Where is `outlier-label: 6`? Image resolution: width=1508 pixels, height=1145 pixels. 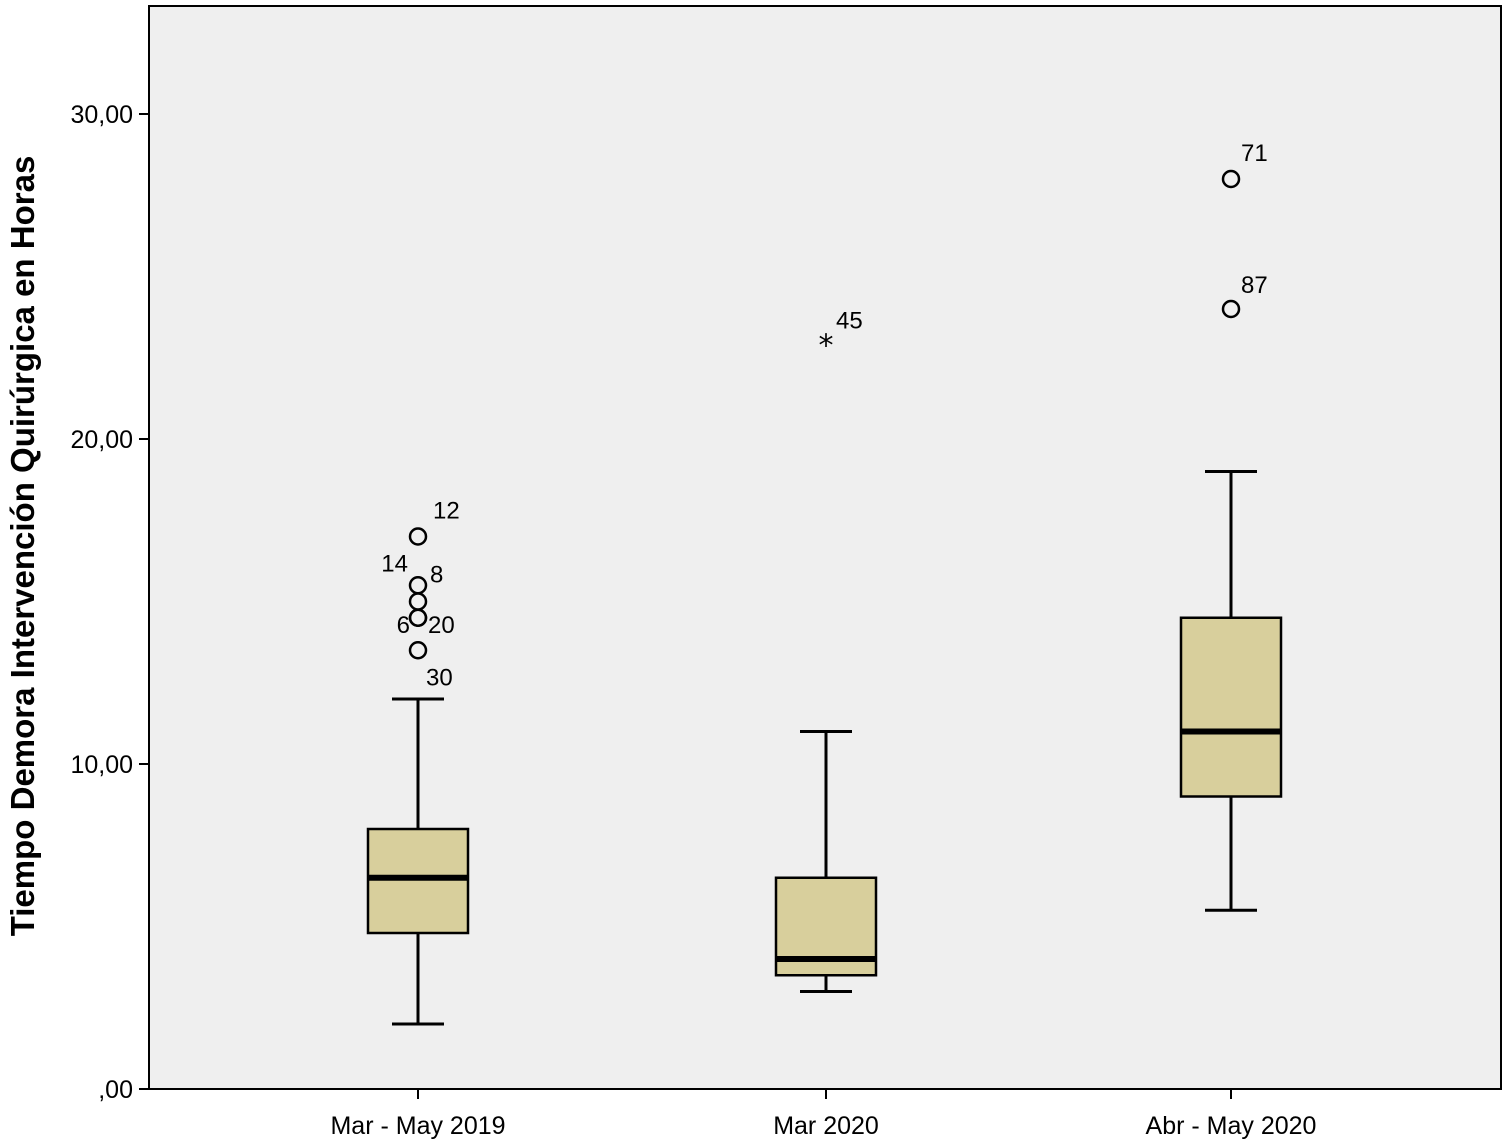 outlier-label: 6 is located at coordinates (403, 625).